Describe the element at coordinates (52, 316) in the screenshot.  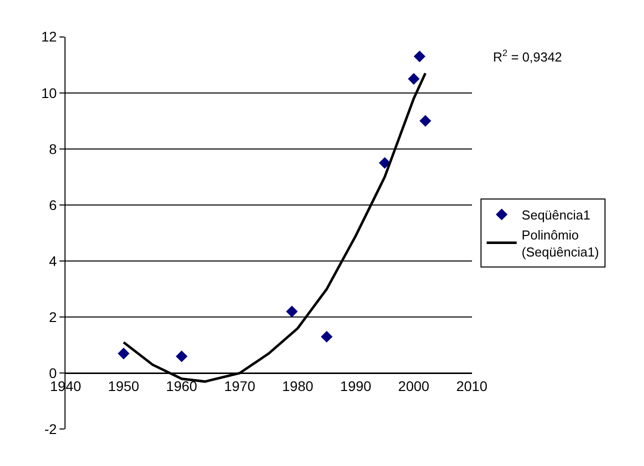
I see `y-tick-label: 2` at that location.